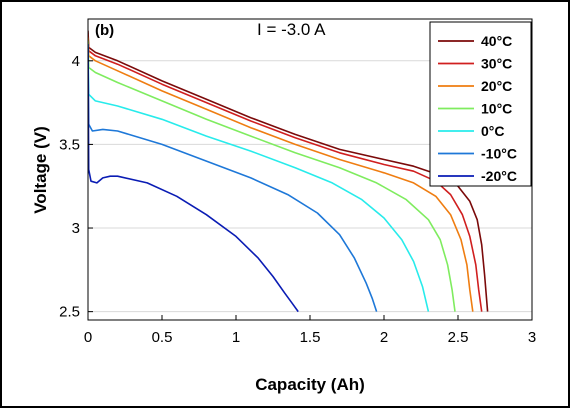  What do you see at coordinates (236, 337) in the screenshot?
I see `x-tick-label: 1` at bounding box center [236, 337].